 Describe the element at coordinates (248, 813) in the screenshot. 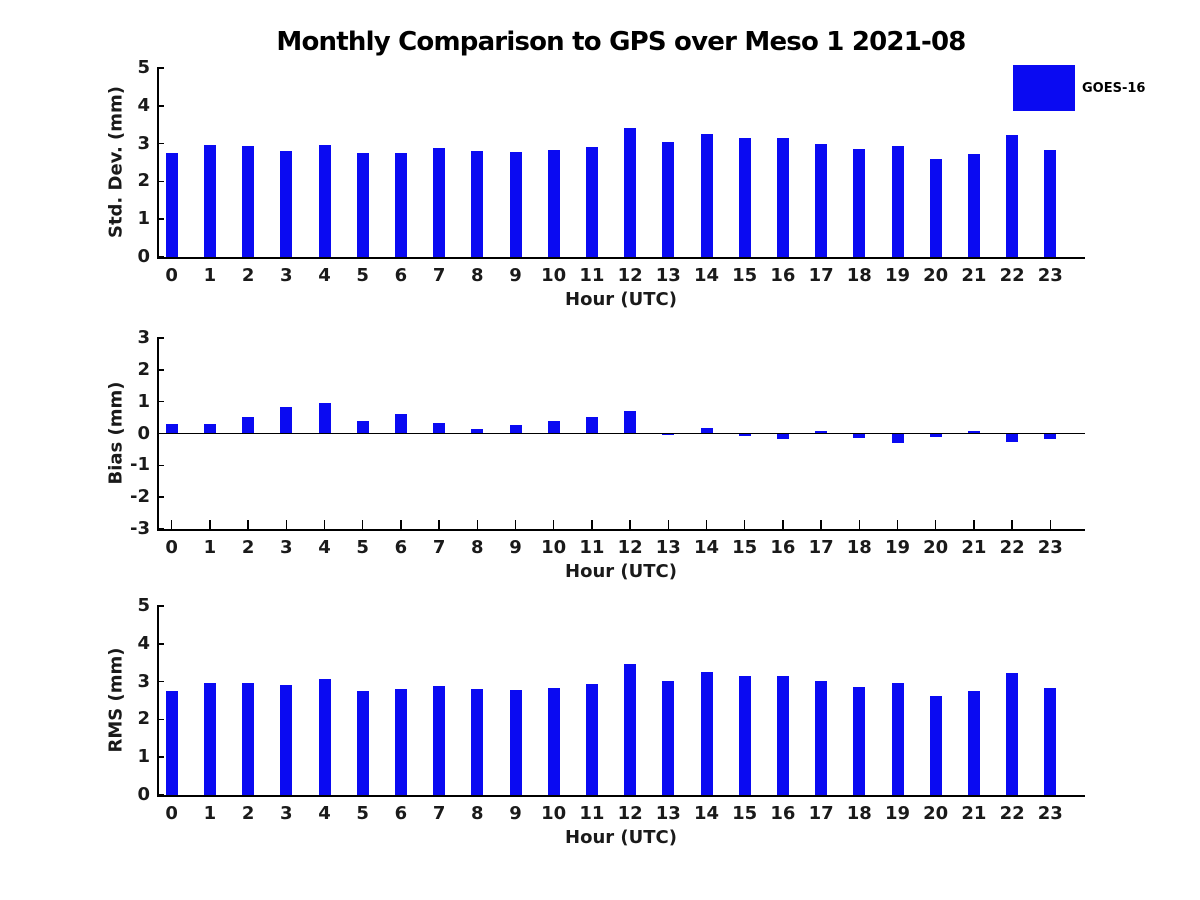

I see `x-tick-label: 2` at that location.